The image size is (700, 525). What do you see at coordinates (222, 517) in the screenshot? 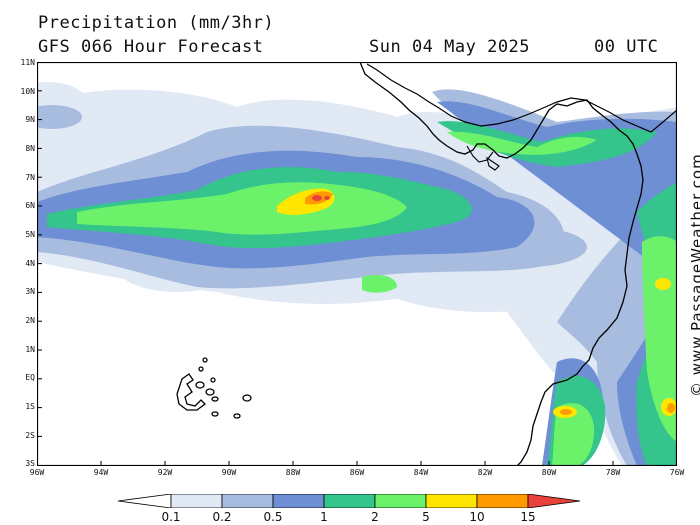
I see `colorbar-label: 0.2` at bounding box center [222, 517].